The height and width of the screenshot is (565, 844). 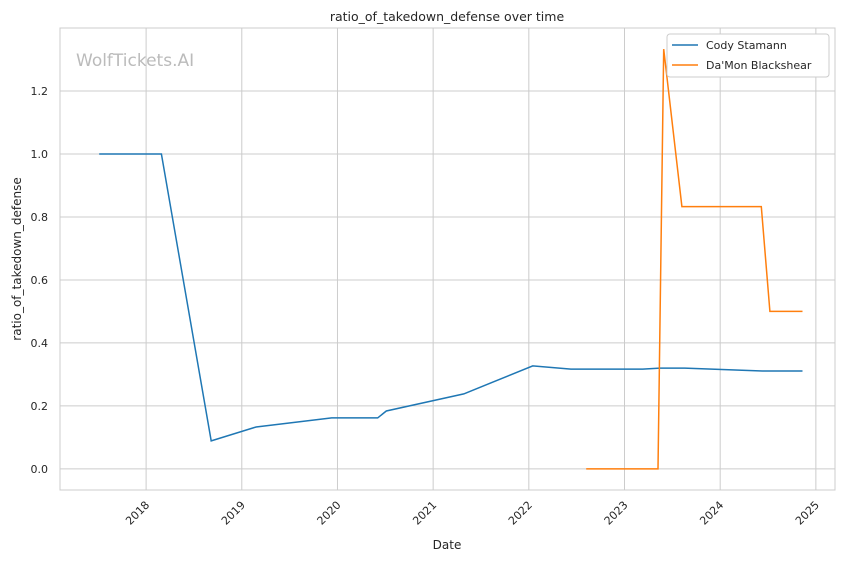 What do you see at coordinates (40, 280) in the screenshot?
I see `y-tick-label: 0.6` at bounding box center [40, 280].